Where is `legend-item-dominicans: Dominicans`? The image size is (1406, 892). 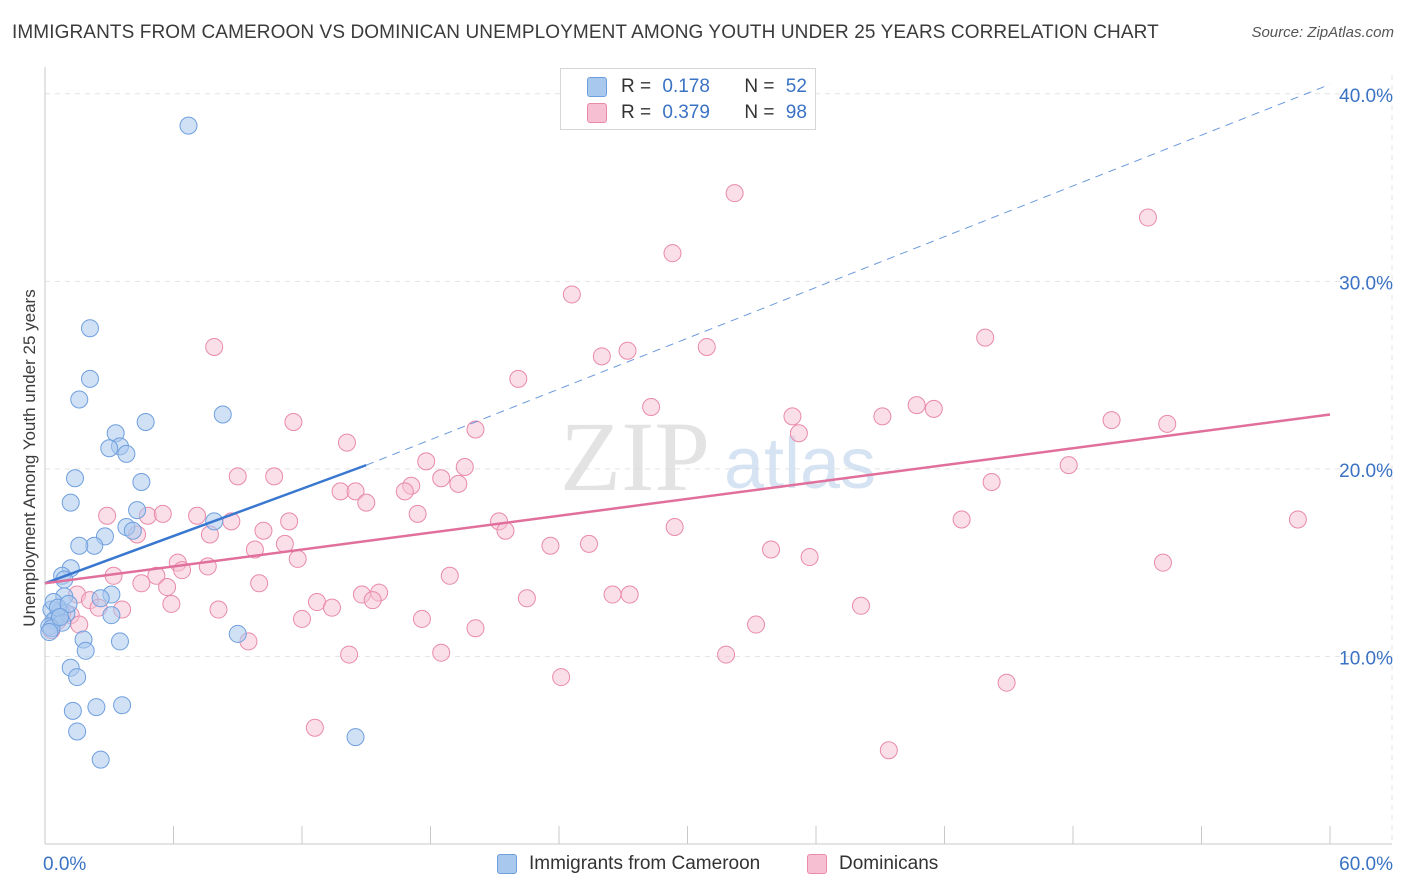 legend-item-dominicans: Dominicans is located at coordinates (872, 864).